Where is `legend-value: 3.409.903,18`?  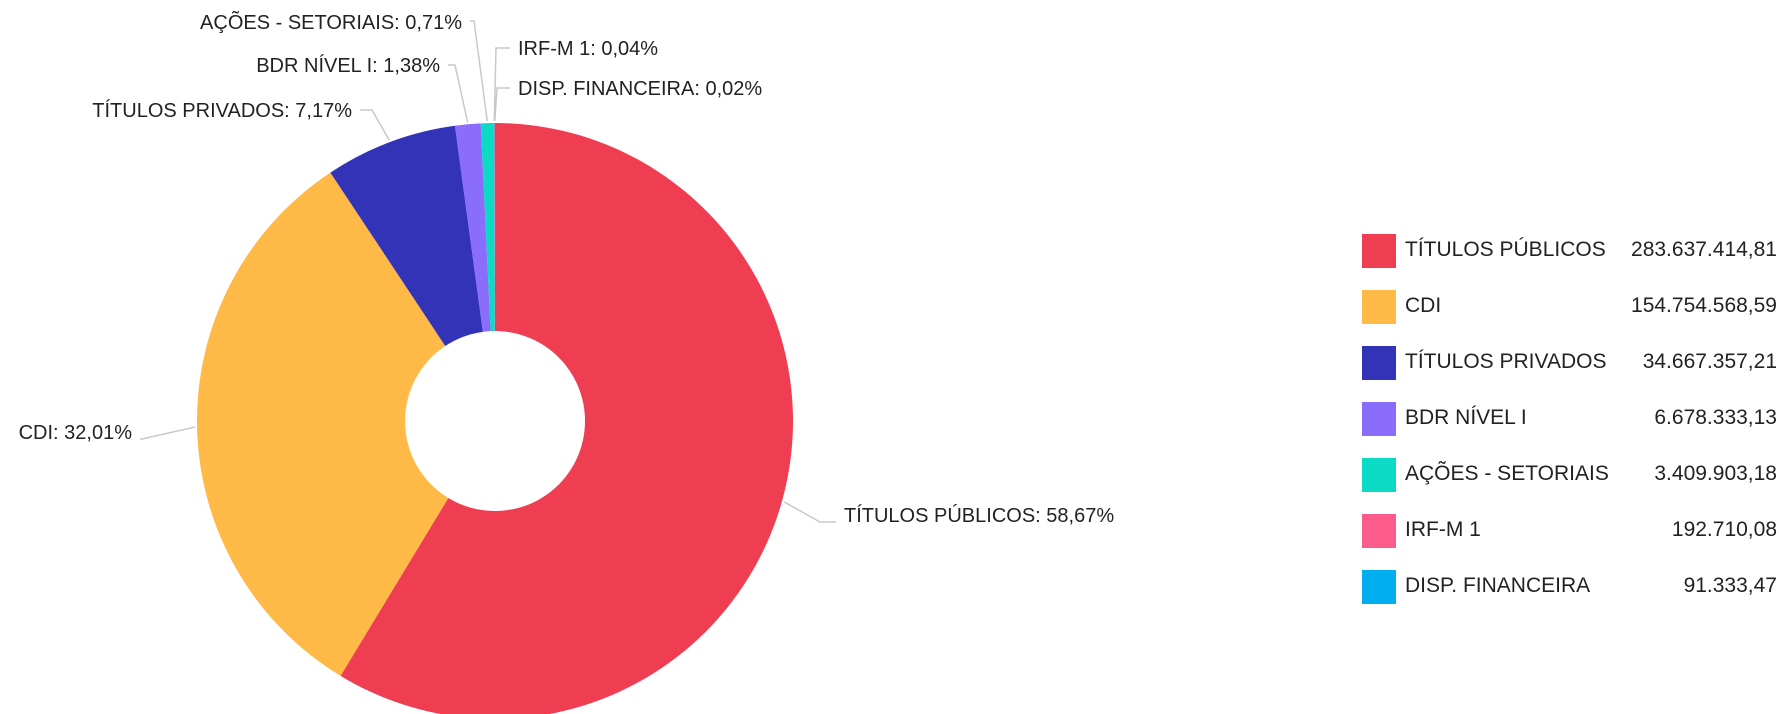 legend-value: 3.409.903,18 is located at coordinates (1715, 473).